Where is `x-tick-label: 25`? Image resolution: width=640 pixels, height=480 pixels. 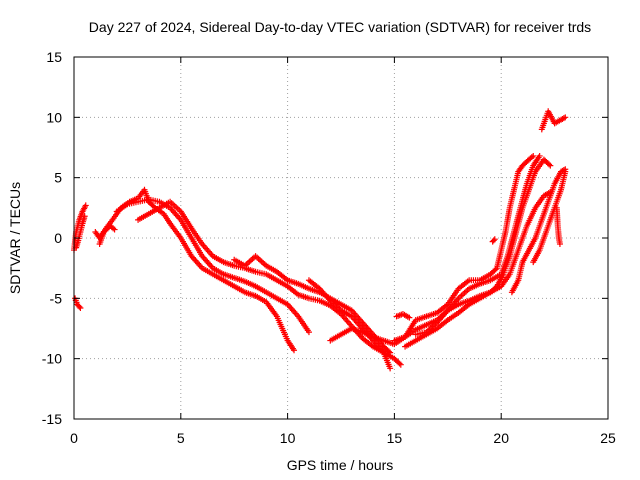
x-tick-label: 25 is located at coordinates (608, 438).